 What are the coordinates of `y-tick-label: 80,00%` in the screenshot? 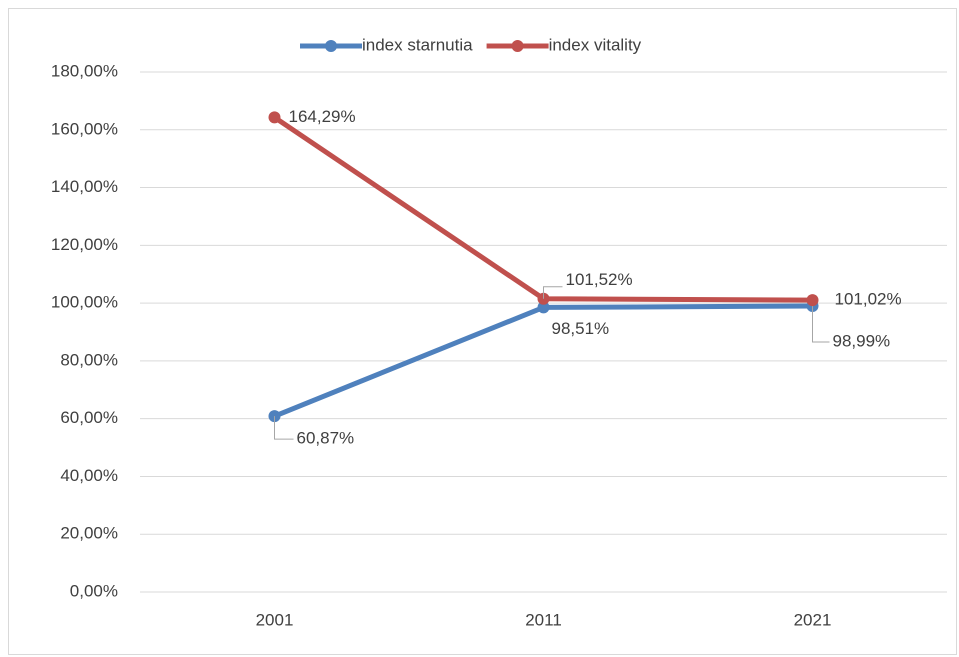 It's located at (89, 359).